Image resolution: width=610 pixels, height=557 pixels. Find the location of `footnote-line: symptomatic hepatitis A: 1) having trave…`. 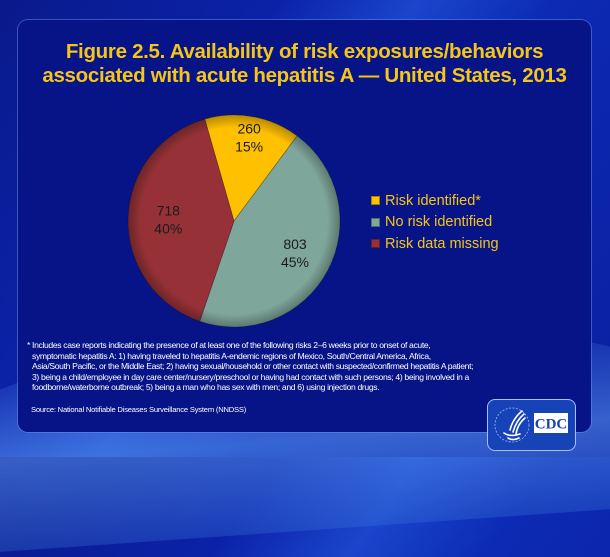

footnote-line: symptomatic hepatitis A: 1) having trave… is located at coordinates (231, 355).